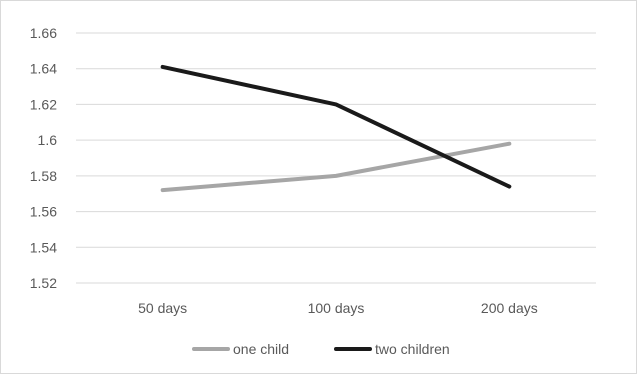  I want to click on x-axis-tick-labels: 50 days 100 days 200 days, so click(338, 308).